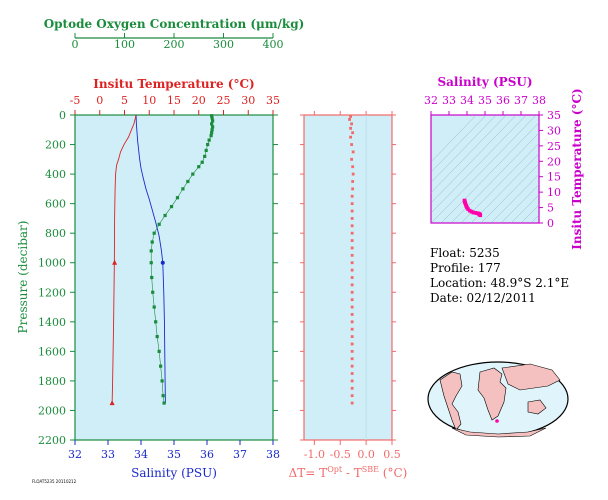 The width and height of the screenshot is (608, 500). I want to click on pressure-tick-label-10: 2000, so click(52, 410).